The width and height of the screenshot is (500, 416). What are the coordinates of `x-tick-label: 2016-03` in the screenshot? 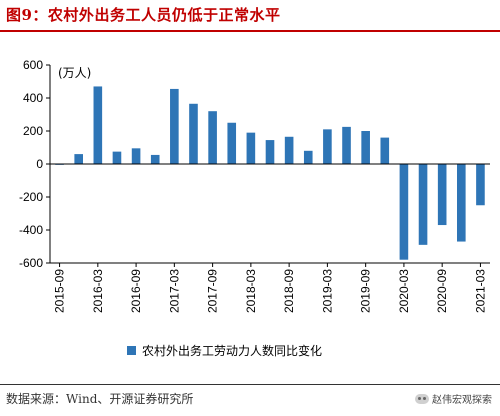 It's located at (98, 291).